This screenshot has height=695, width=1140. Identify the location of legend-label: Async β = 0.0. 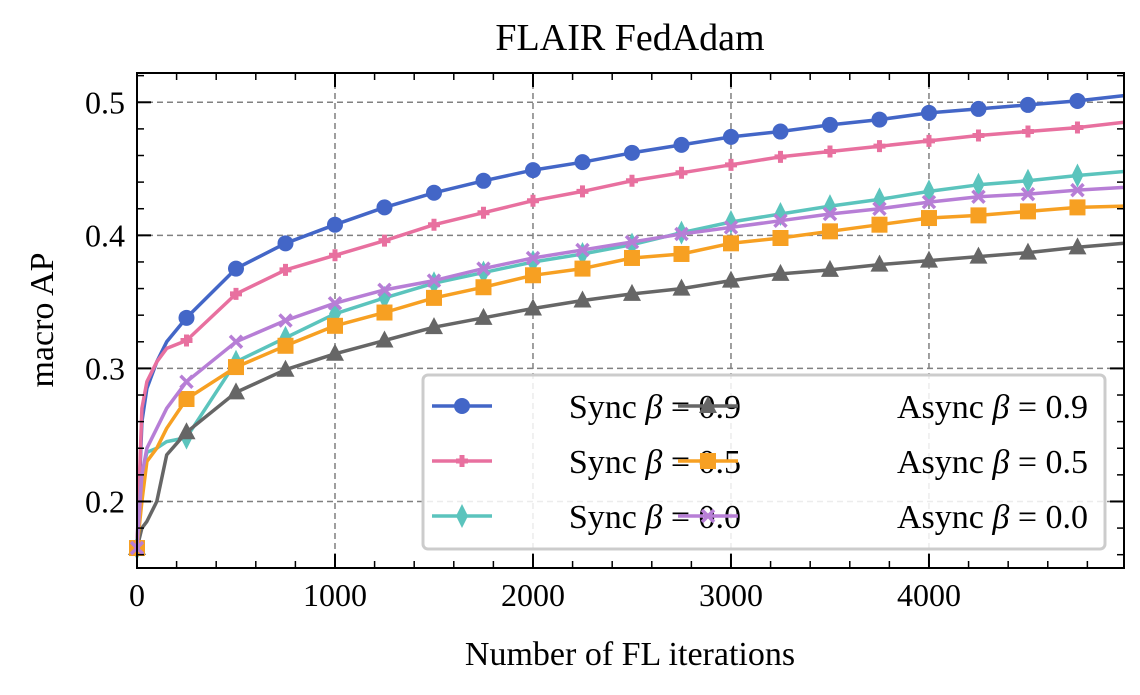
(992, 517).